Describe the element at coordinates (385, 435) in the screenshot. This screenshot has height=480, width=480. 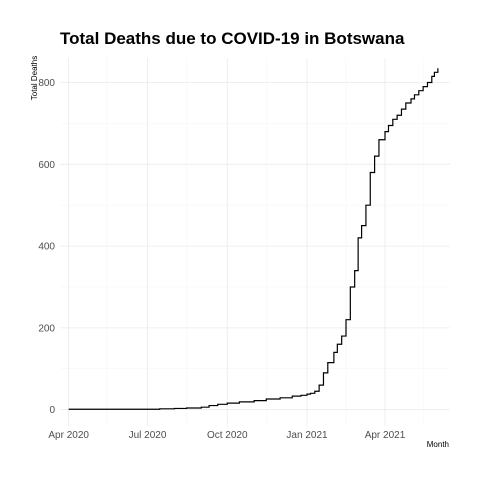
I see `x-tick-label: Apr 2021` at that location.